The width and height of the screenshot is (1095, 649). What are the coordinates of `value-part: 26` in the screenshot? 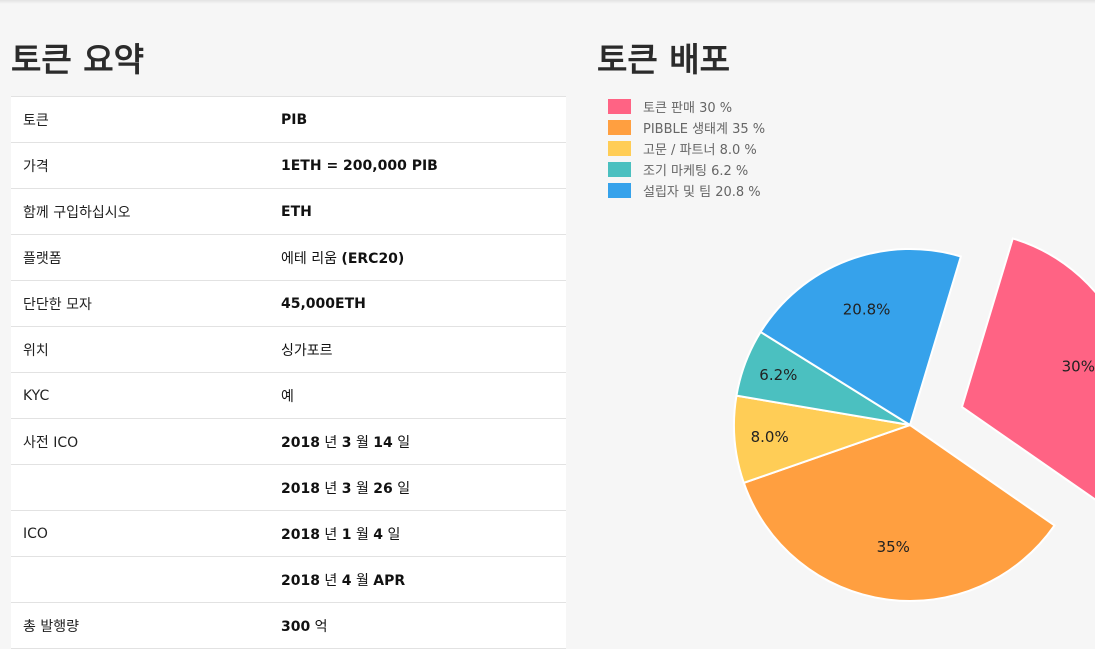 It's located at (383, 488).